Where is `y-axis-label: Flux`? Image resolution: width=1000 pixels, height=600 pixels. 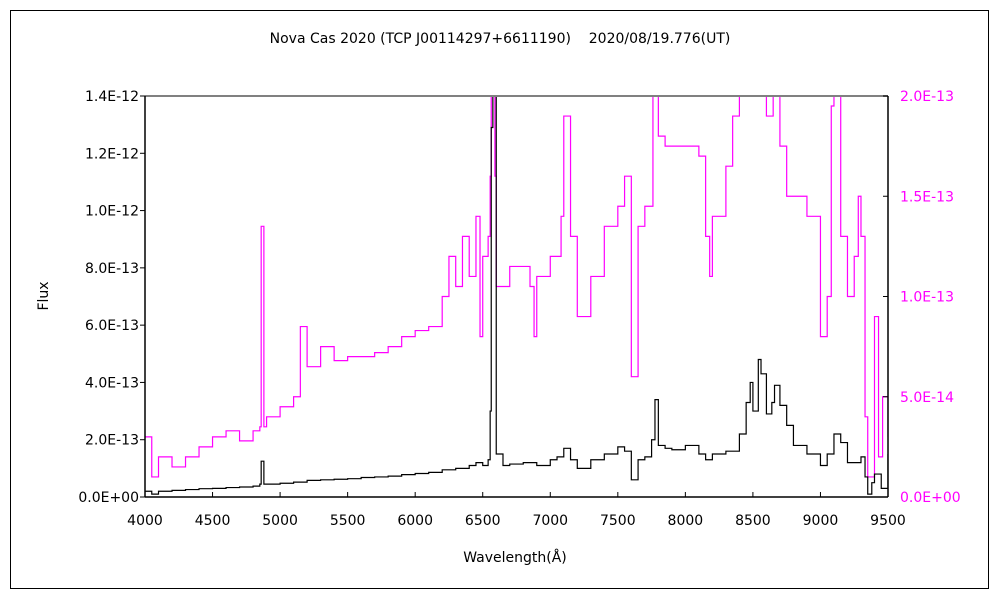 y-axis-label: Flux is located at coordinates (44, 295).